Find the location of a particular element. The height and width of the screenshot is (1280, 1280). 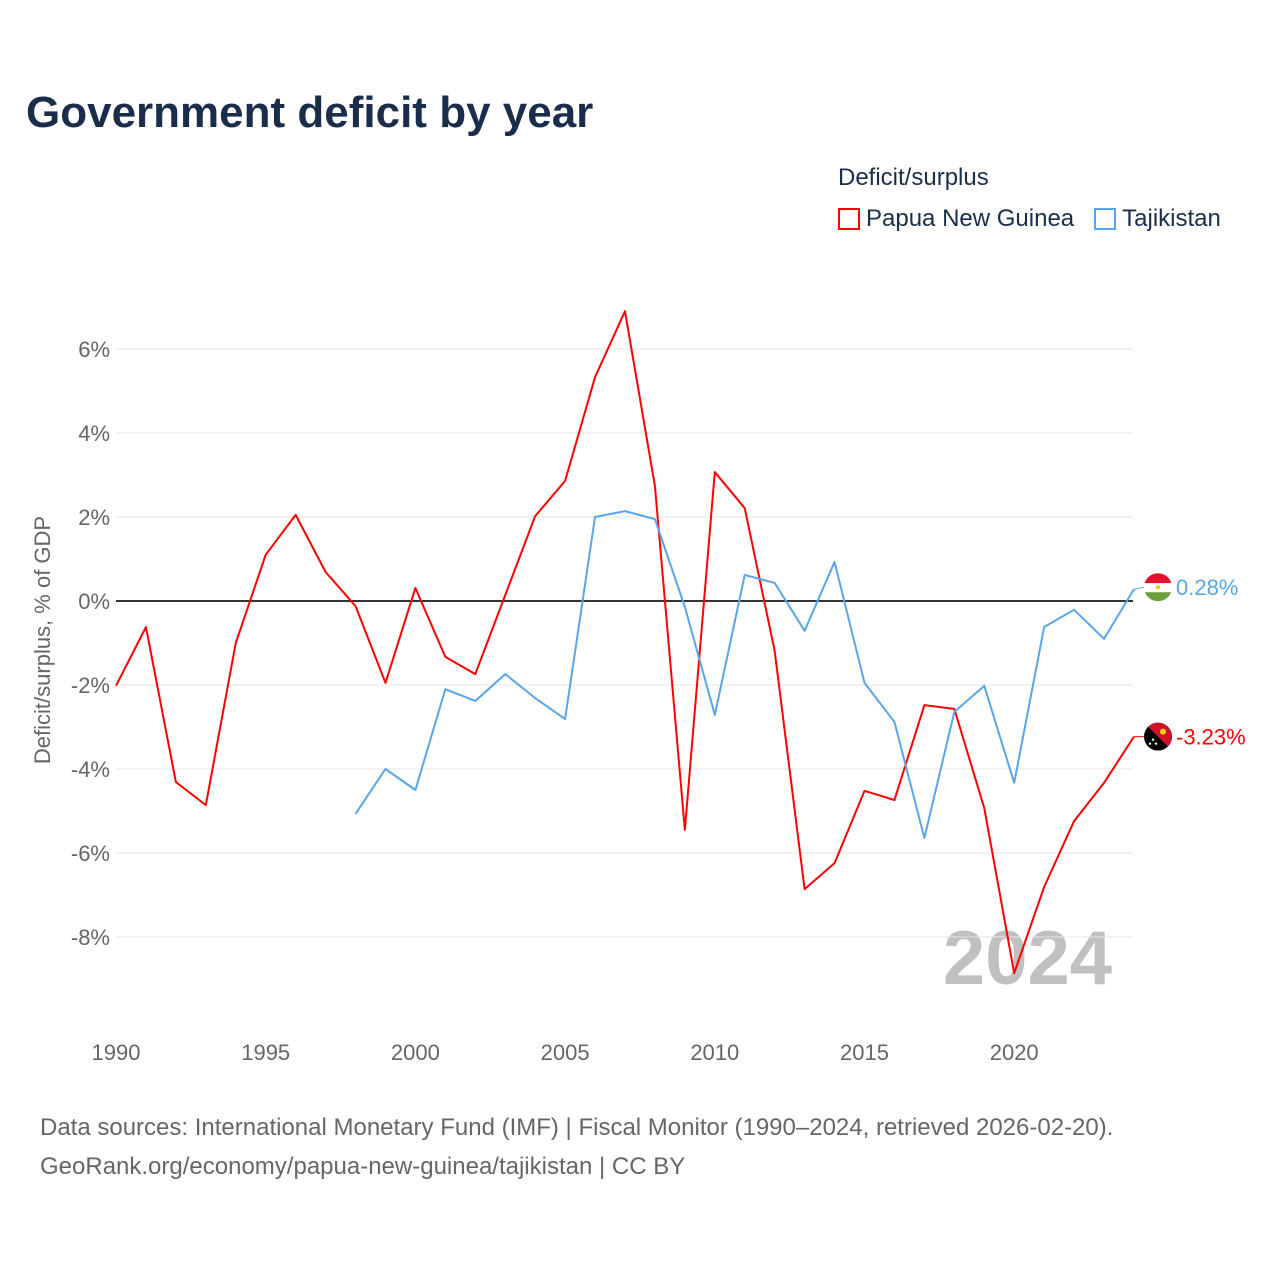

legend: Papua New Guinea Tajikistan is located at coordinates (1029, 219).